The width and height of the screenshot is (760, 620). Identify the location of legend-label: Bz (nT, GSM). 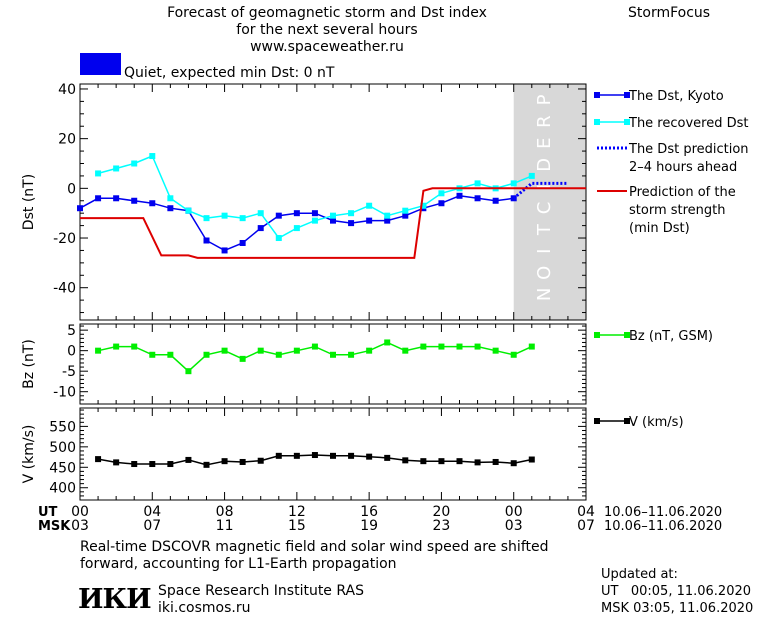
(671, 336).